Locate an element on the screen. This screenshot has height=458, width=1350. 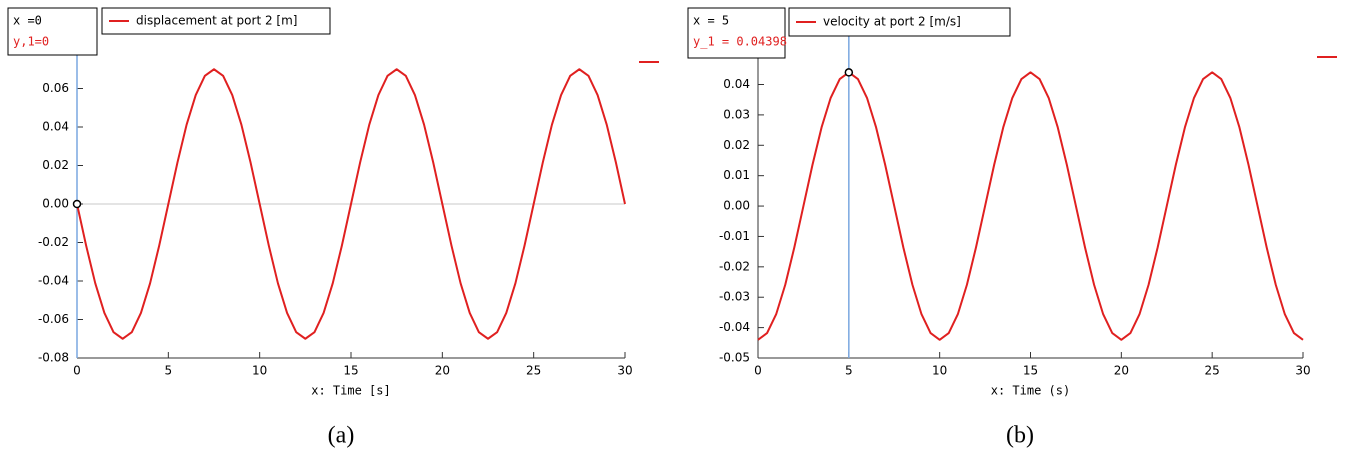
legend-label: velocity at port 2 [m/s] is located at coordinates (892, 22).